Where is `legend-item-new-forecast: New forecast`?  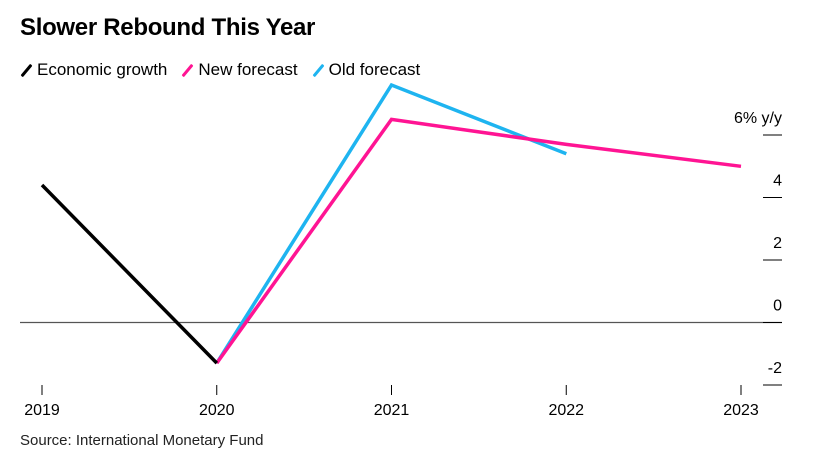
legend-item-new-forecast: New forecast is located at coordinates (239, 70).